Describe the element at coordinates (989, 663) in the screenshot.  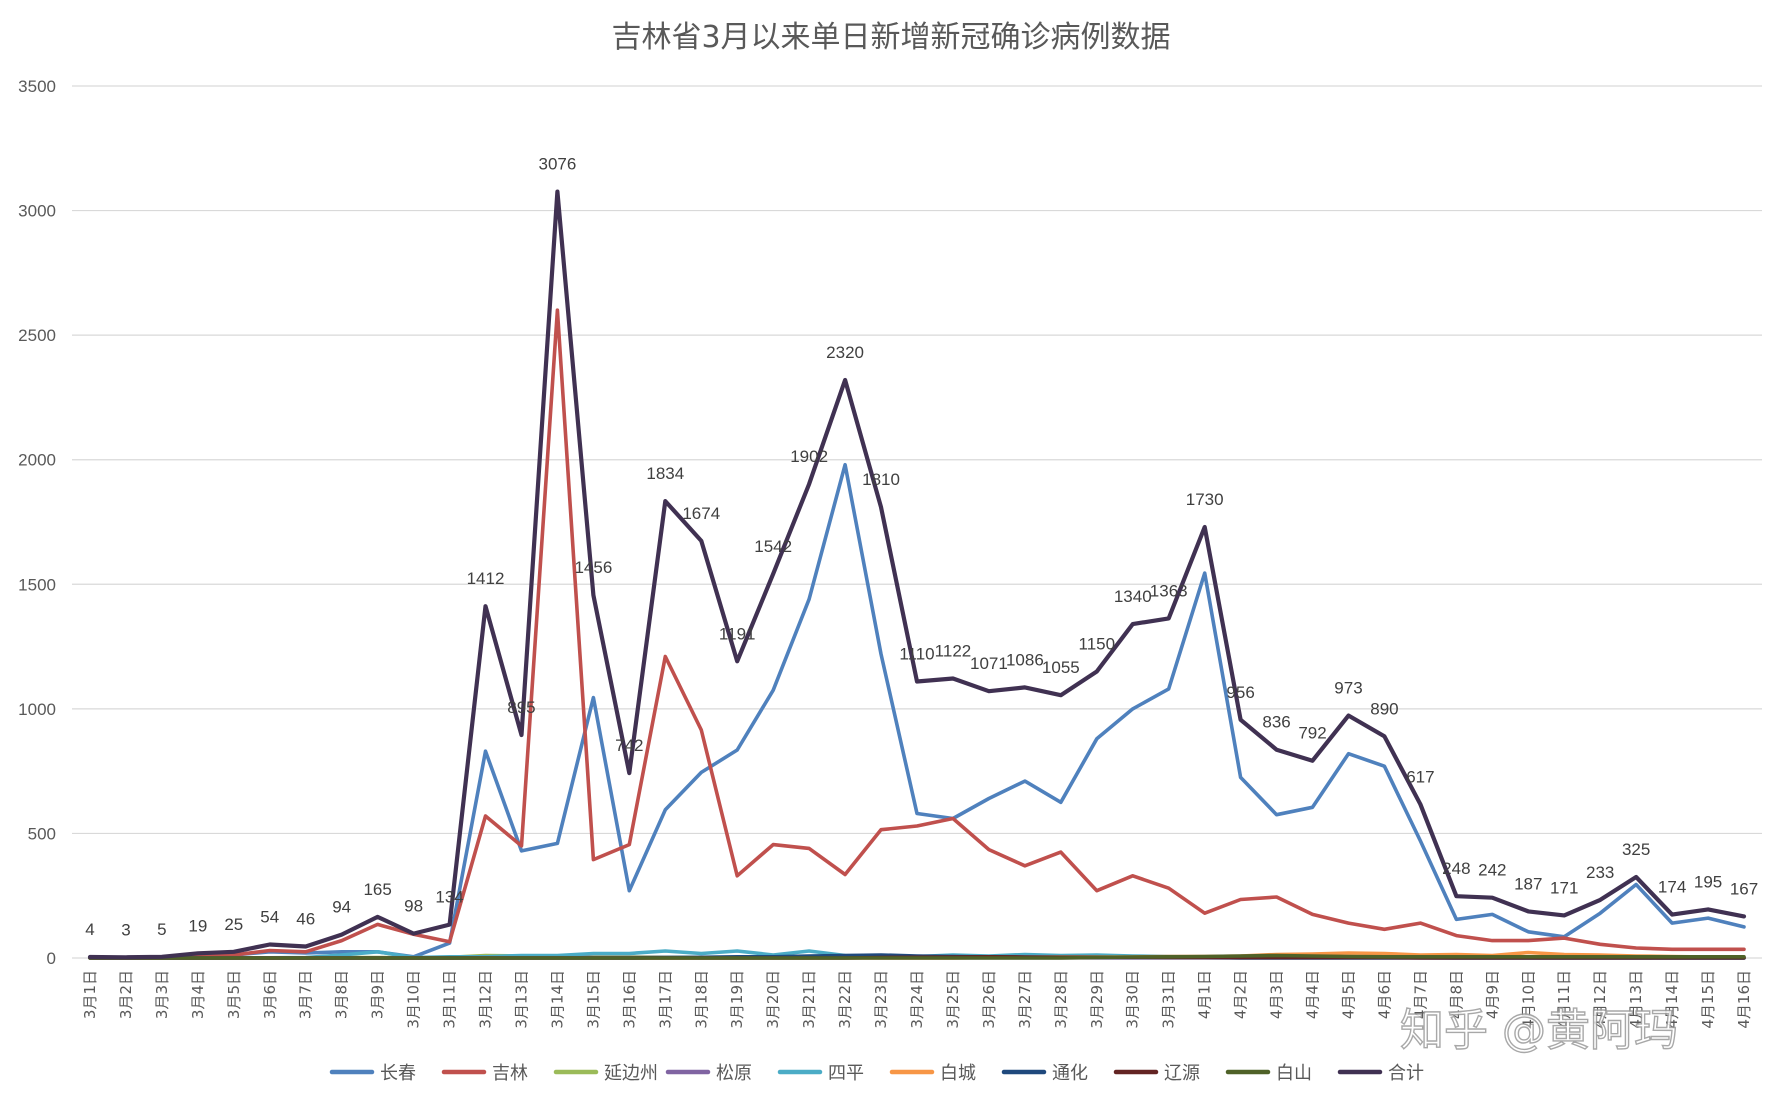
I see `data-label: 1071` at that location.